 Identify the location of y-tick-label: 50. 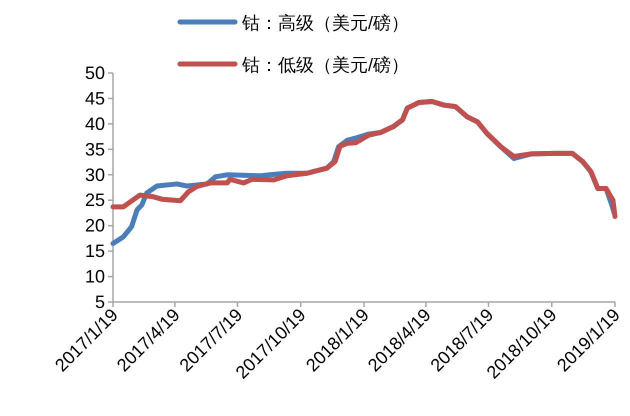
(94, 73).